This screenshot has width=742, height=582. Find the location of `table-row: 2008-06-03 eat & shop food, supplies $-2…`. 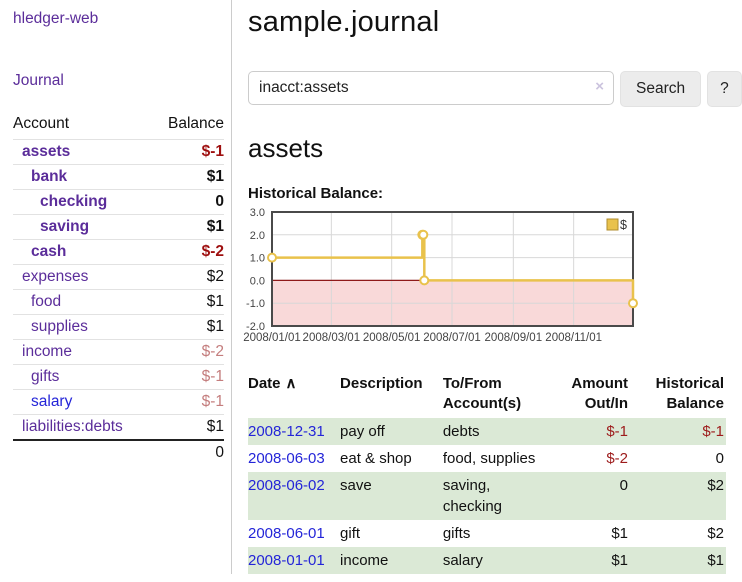

table-row: 2008-06-03 eat & shop food, supplies $-2… is located at coordinates (487, 458).